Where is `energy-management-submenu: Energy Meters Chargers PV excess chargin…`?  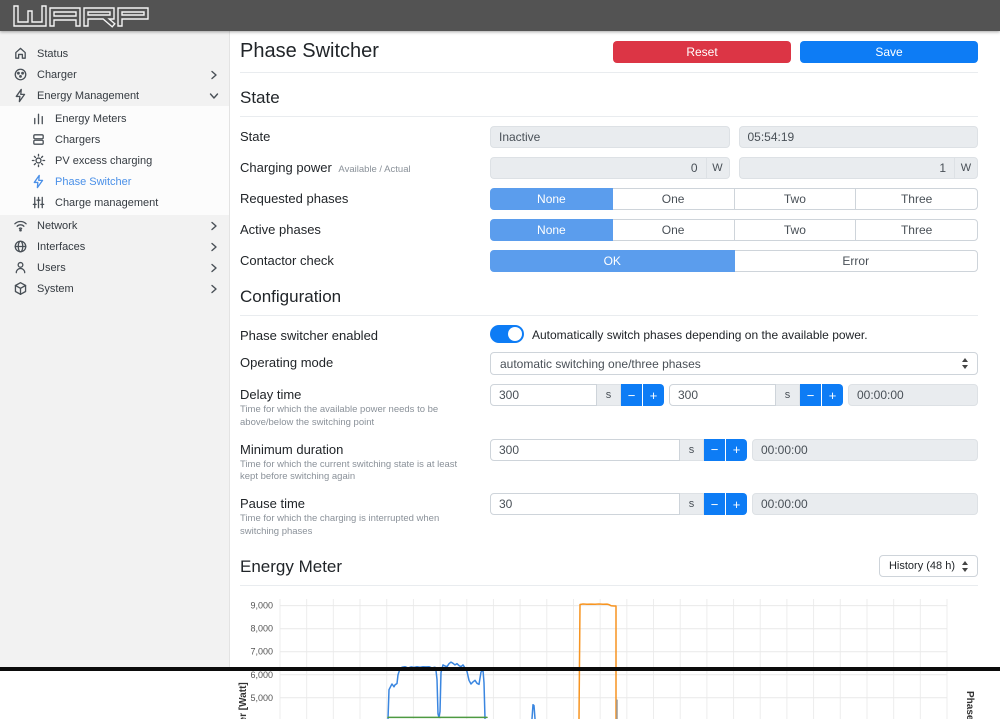
energy-management-submenu: Energy Meters Chargers PV excess chargin… is located at coordinates (114, 160).